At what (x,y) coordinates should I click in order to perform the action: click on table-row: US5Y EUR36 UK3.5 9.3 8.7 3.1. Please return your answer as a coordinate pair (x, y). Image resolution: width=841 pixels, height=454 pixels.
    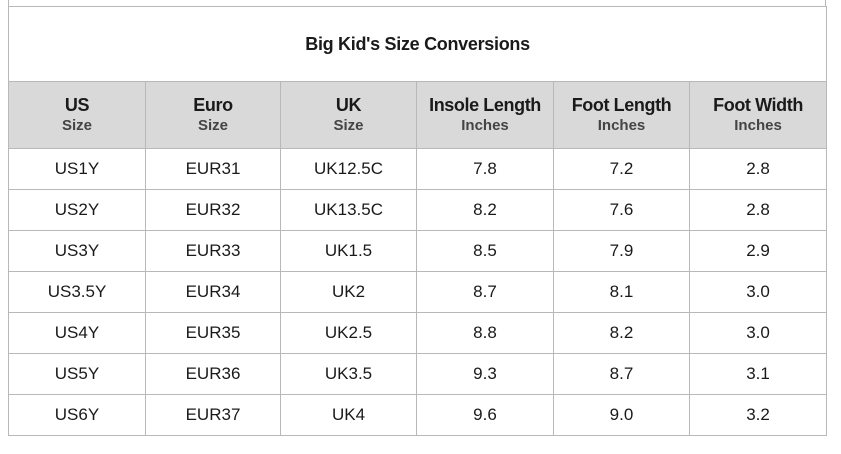
    Looking at the image, I should click on (418, 374).